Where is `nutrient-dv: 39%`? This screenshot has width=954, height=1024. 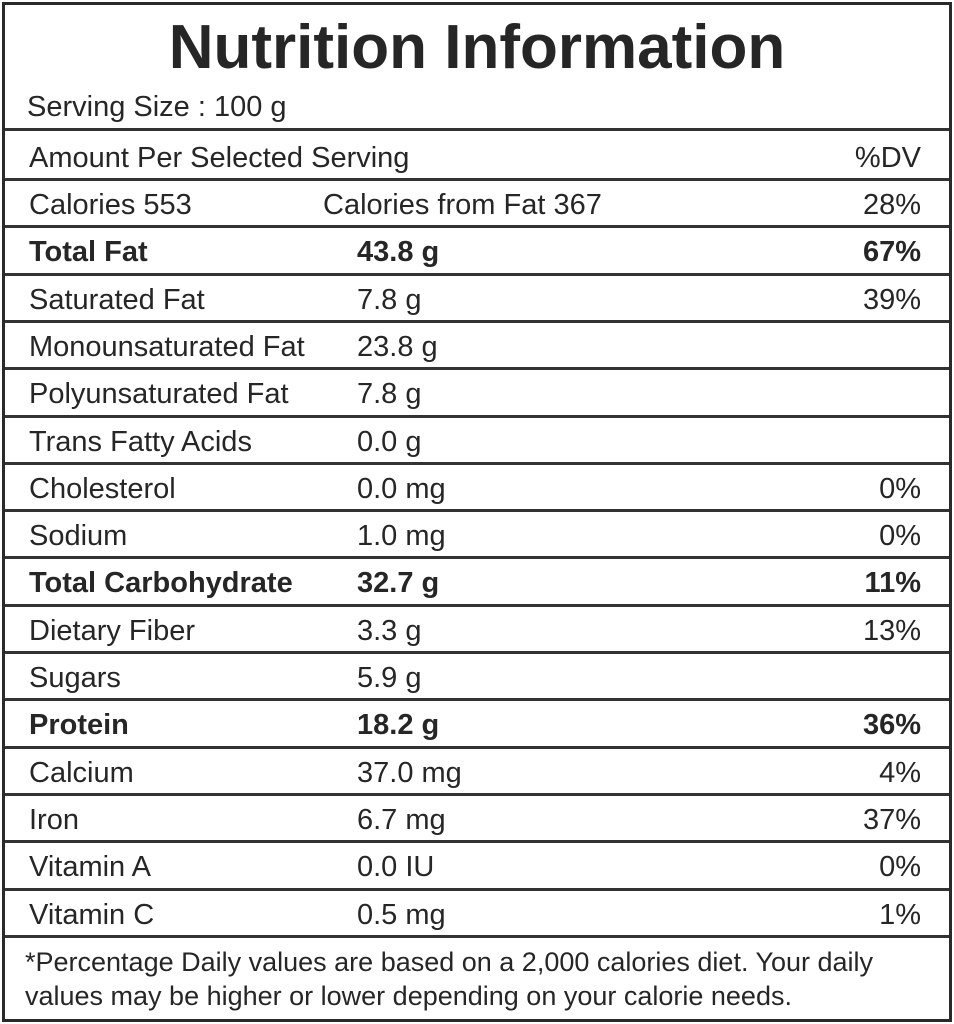 nutrient-dv: 39% is located at coordinates (891, 299).